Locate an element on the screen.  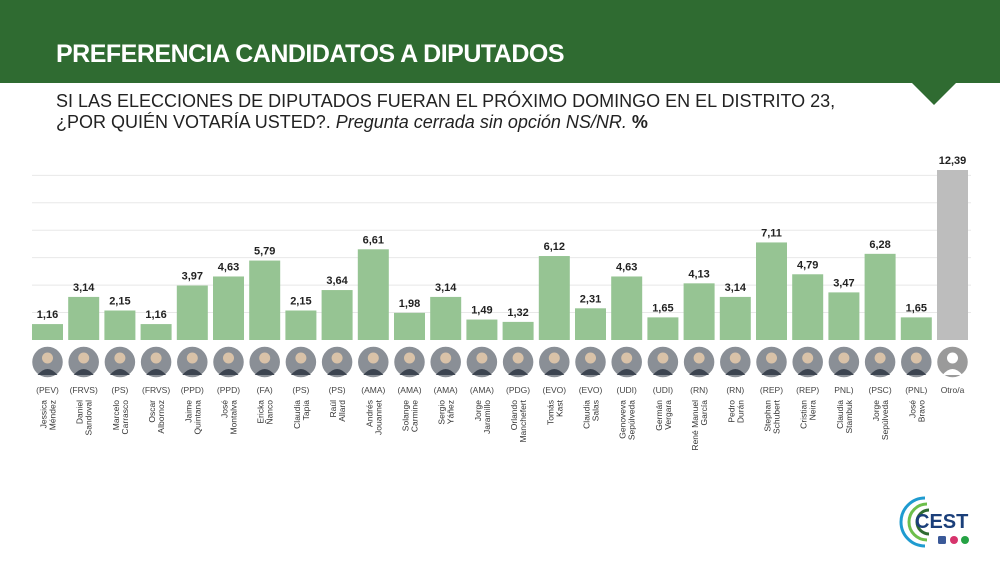
unit-label: % is located at coordinates (639, 122).